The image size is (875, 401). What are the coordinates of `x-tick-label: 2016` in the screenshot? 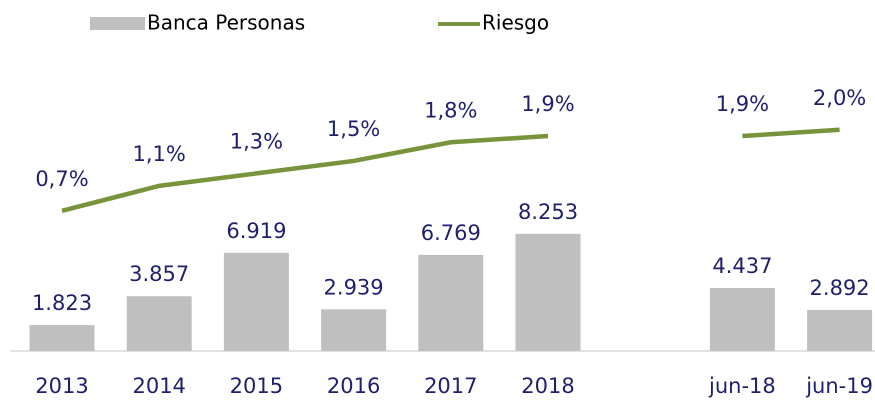 It's located at (353, 386).